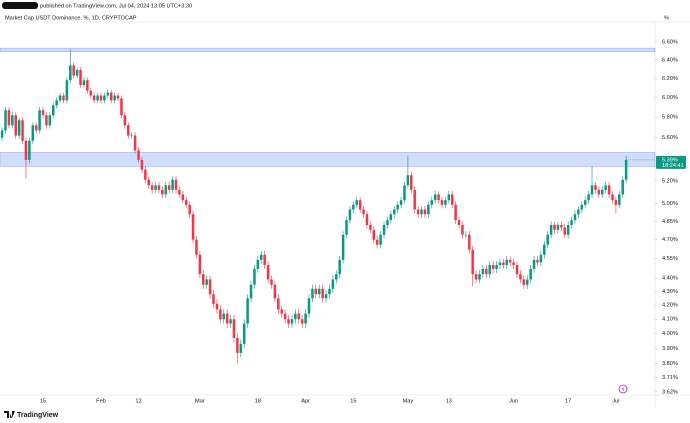 The width and height of the screenshot is (690, 423). What do you see at coordinates (673, 166) in the screenshot?
I see `countdown: 18:24:41` at bounding box center [673, 166].